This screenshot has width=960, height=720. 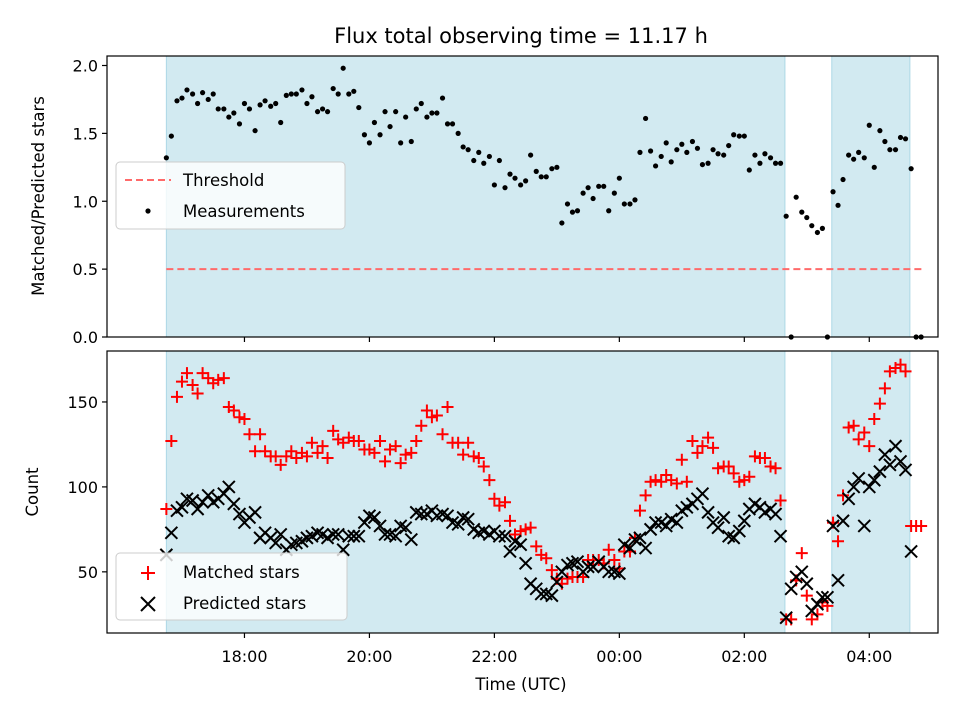 I want to click on ratio-y-tick-label: 1.5, so click(x=85, y=133).